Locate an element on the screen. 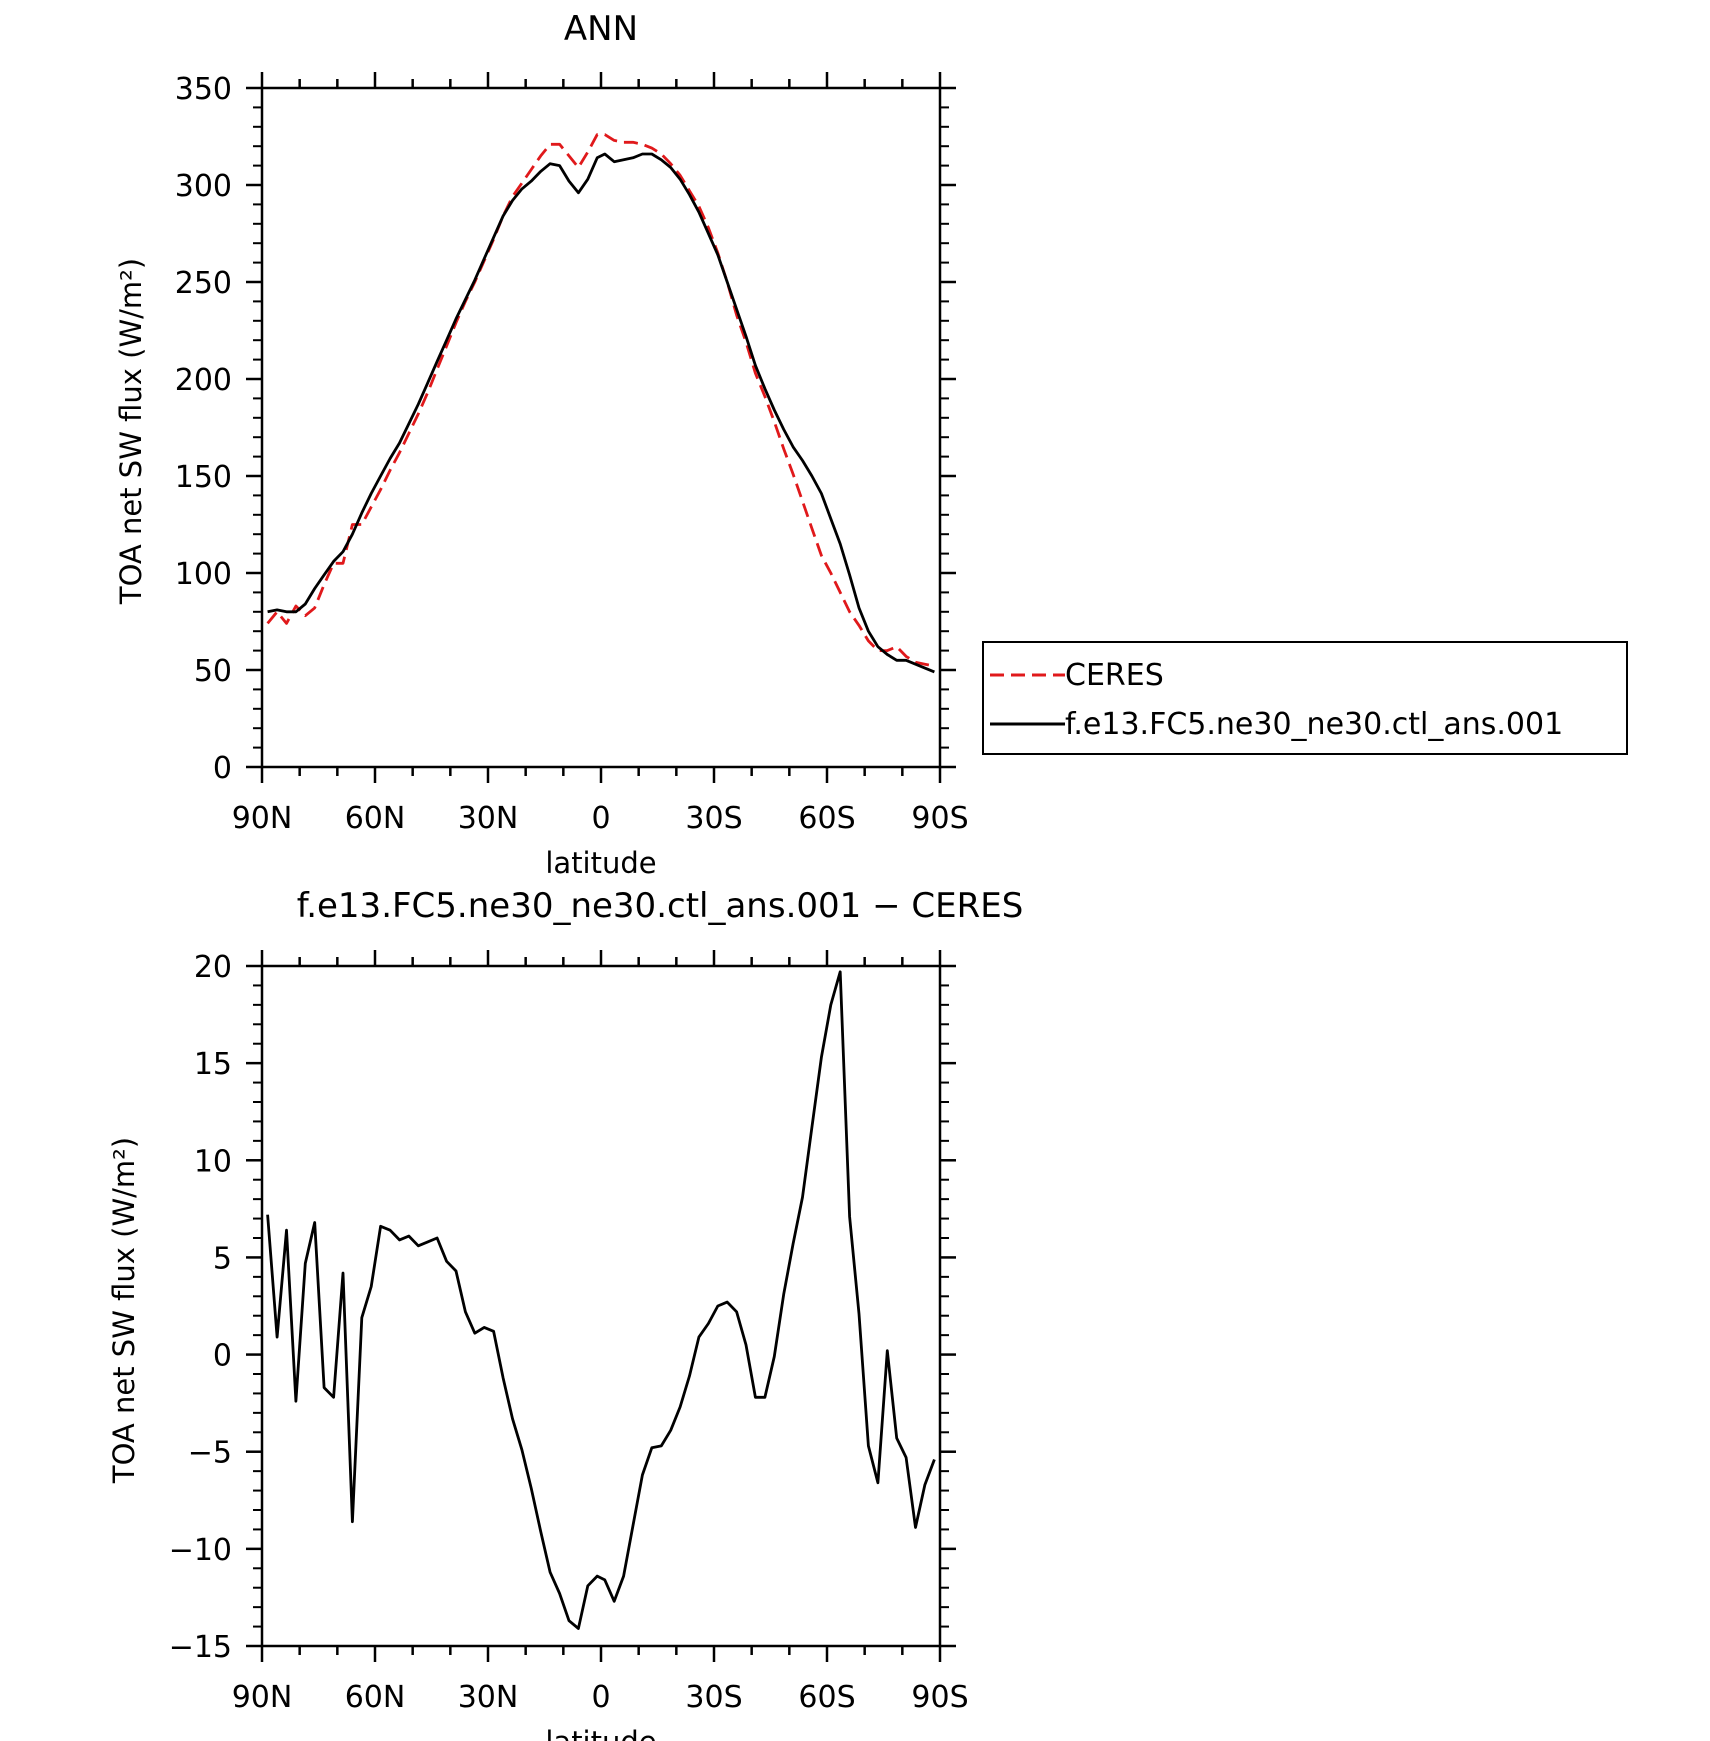  top-y-tick-label: 150 is located at coordinates (203, 477).